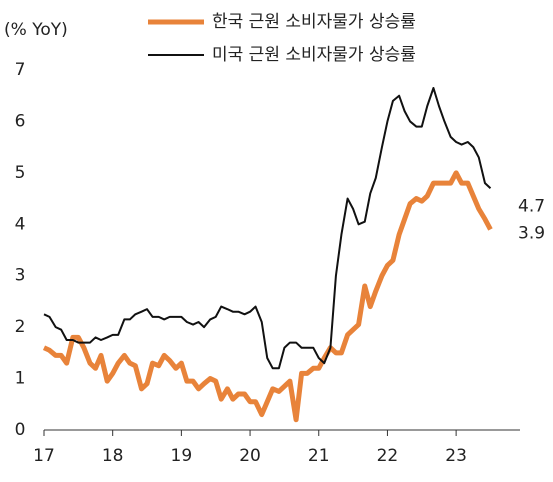 The height and width of the screenshot is (482, 553). What do you see at coordinates (250, 456) in the screenshot?
I see `x-tick-label: 20` at bounding box center [250, 456].